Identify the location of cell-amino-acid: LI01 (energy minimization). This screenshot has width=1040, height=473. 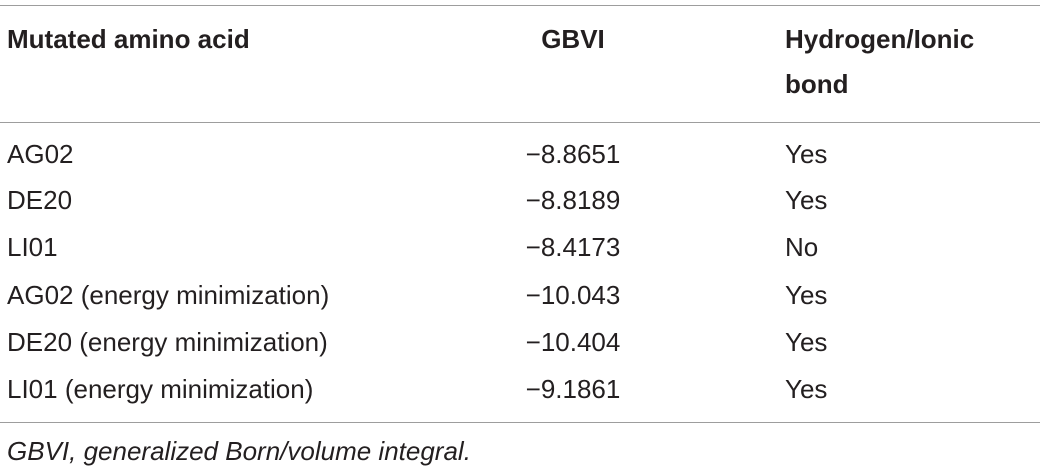
(160, 389).